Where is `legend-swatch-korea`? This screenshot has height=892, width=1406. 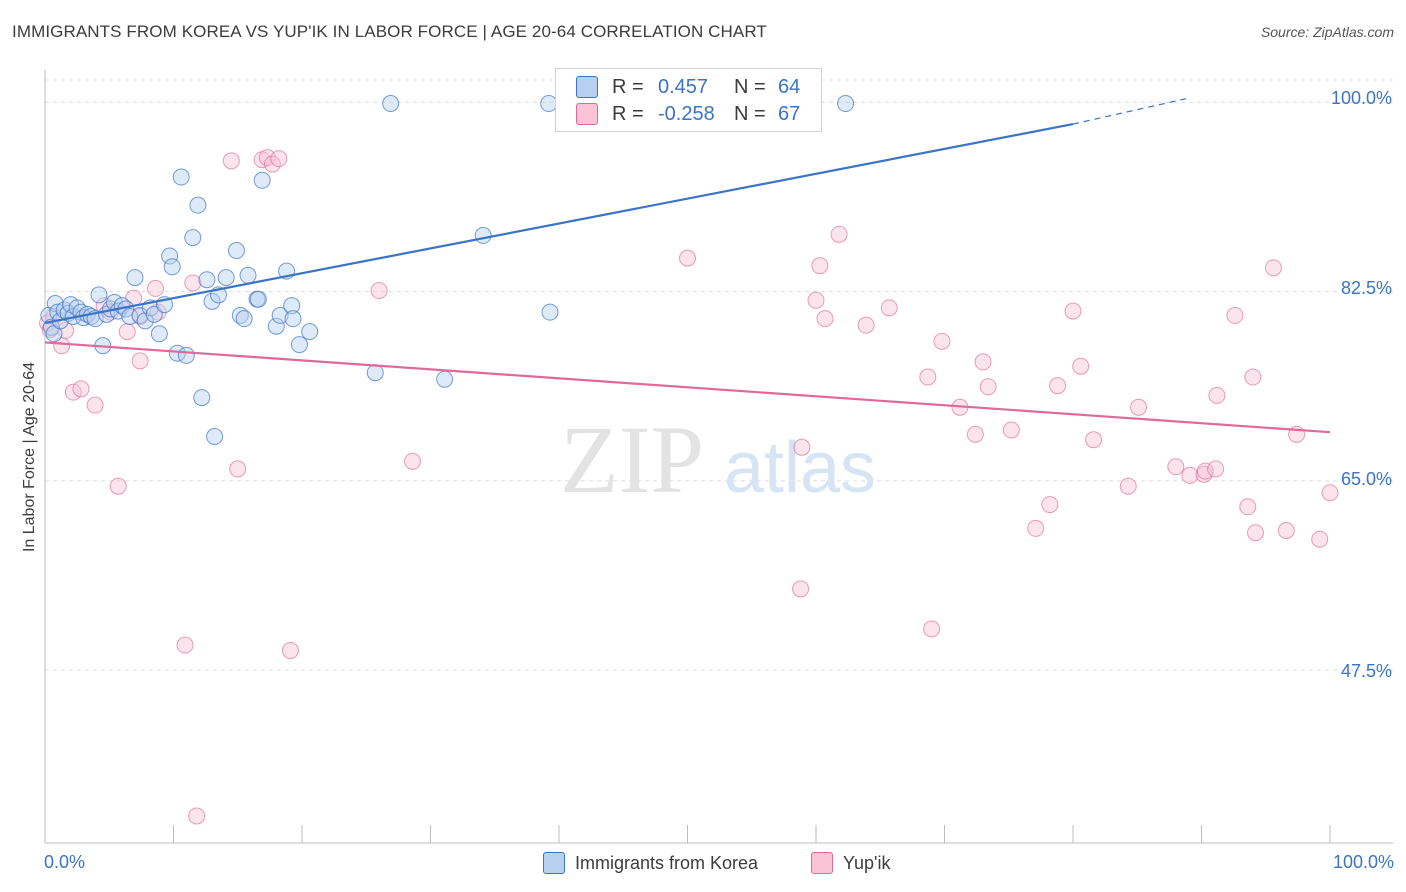 legend-swatch-korea is located at coordinates (587, 87).